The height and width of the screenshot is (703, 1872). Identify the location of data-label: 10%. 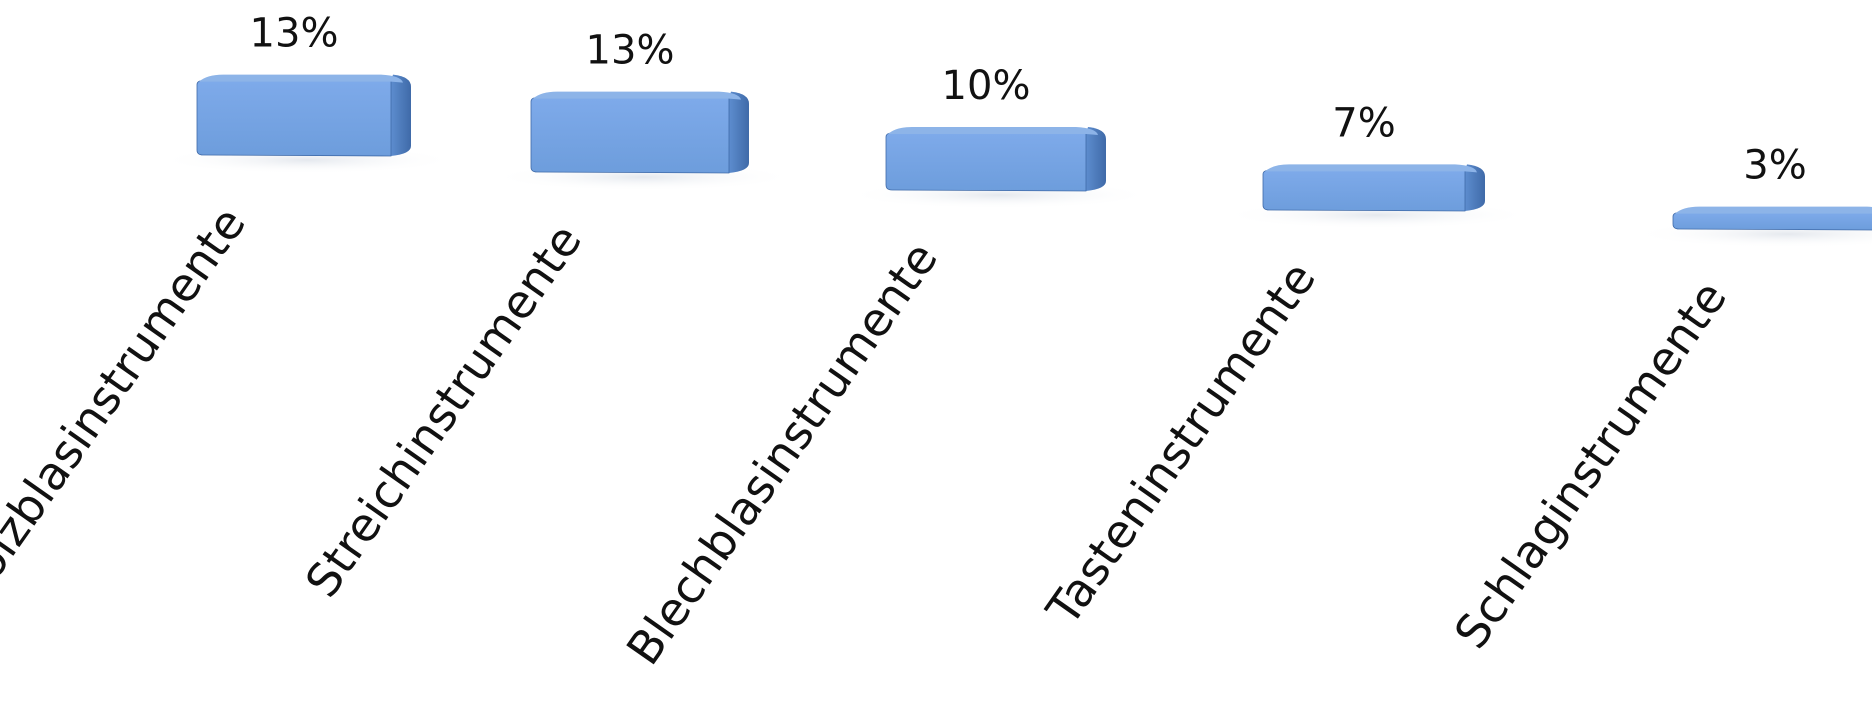
(986, 86).